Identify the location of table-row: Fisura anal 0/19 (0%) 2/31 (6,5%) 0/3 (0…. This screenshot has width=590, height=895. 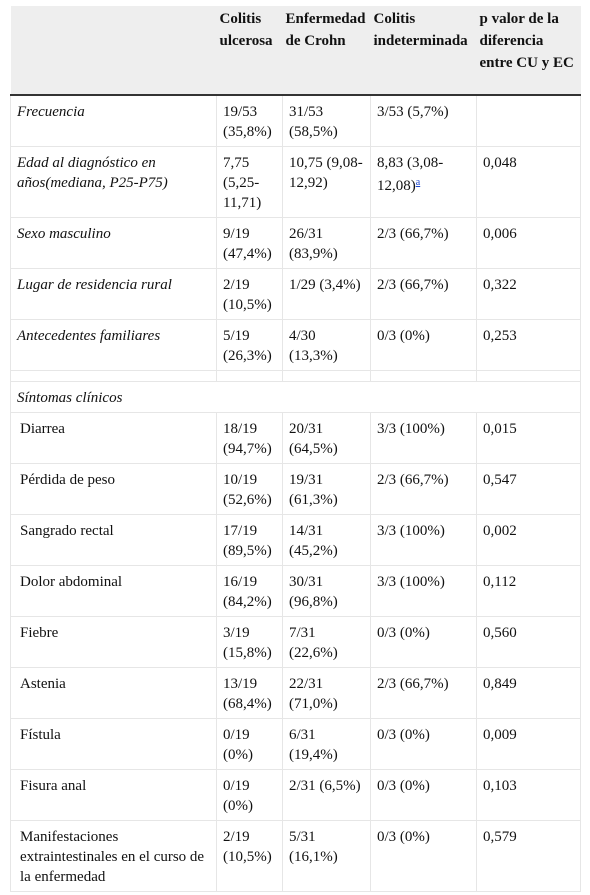
(295, 795).